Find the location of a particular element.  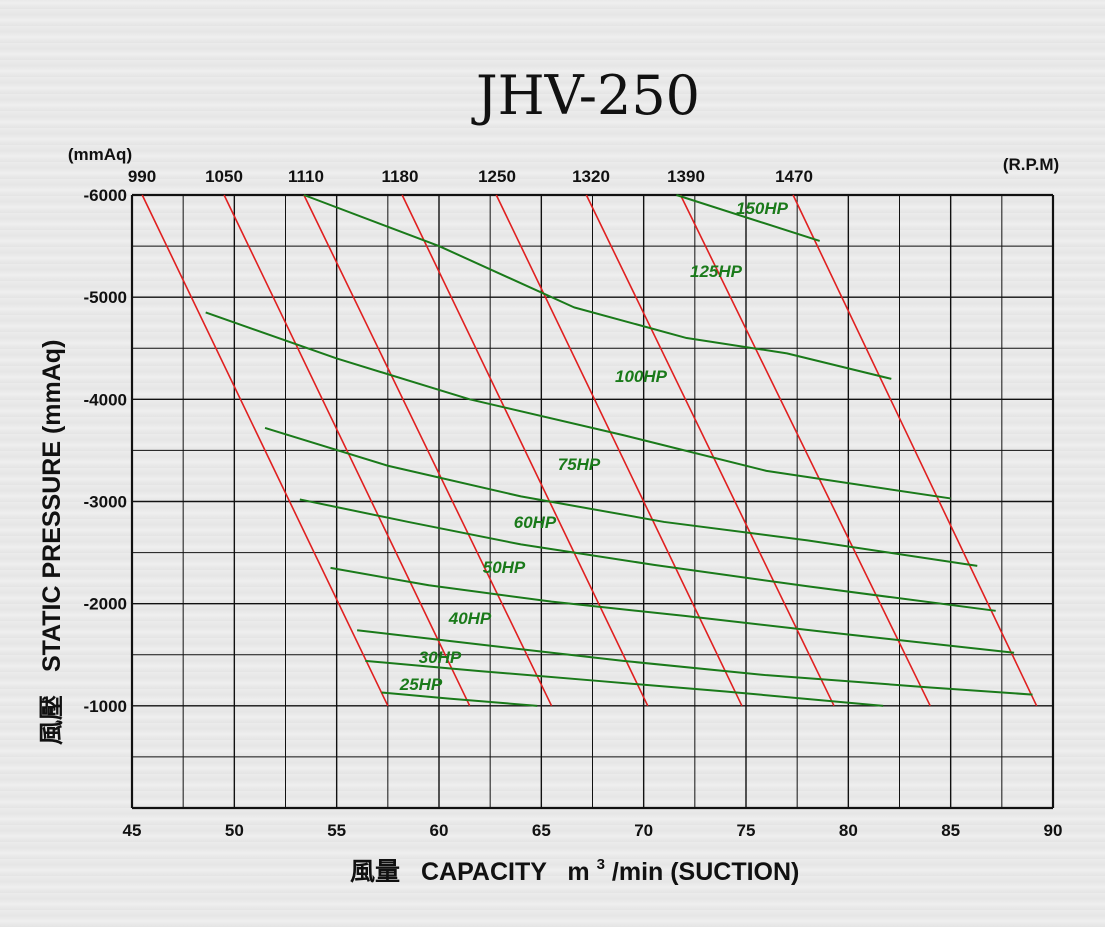

x-tick-label: 75 is located at coordinates (746, 830).